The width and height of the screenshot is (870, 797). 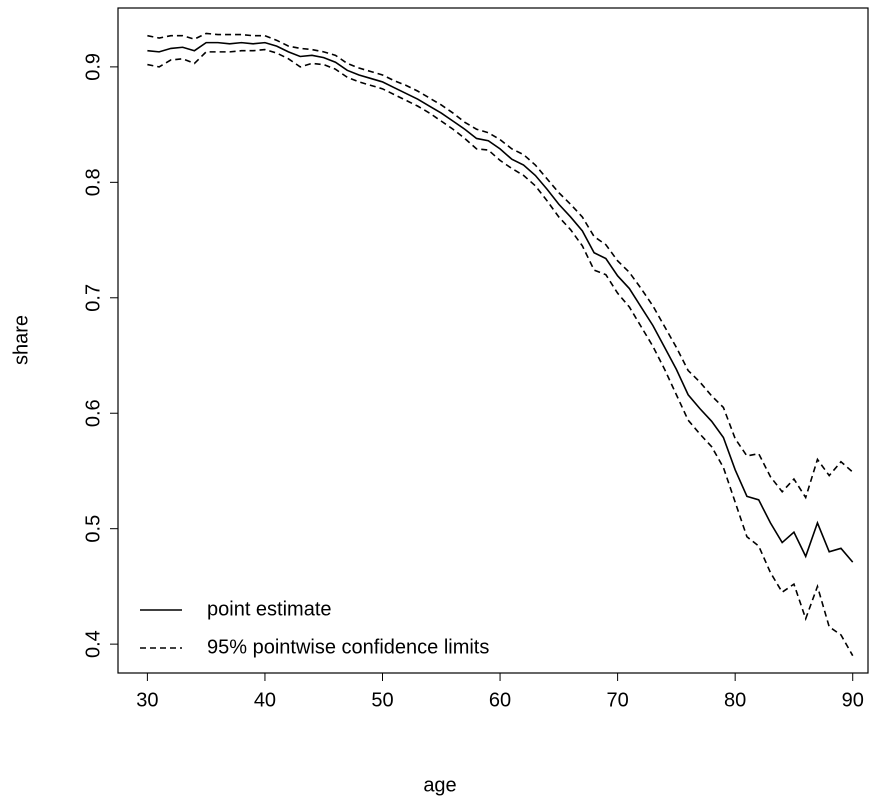 What do you see at coordinates (93, 644) in the screenshot?
I see `y-tick-label: 0.4` at bounding box center [93, 644].